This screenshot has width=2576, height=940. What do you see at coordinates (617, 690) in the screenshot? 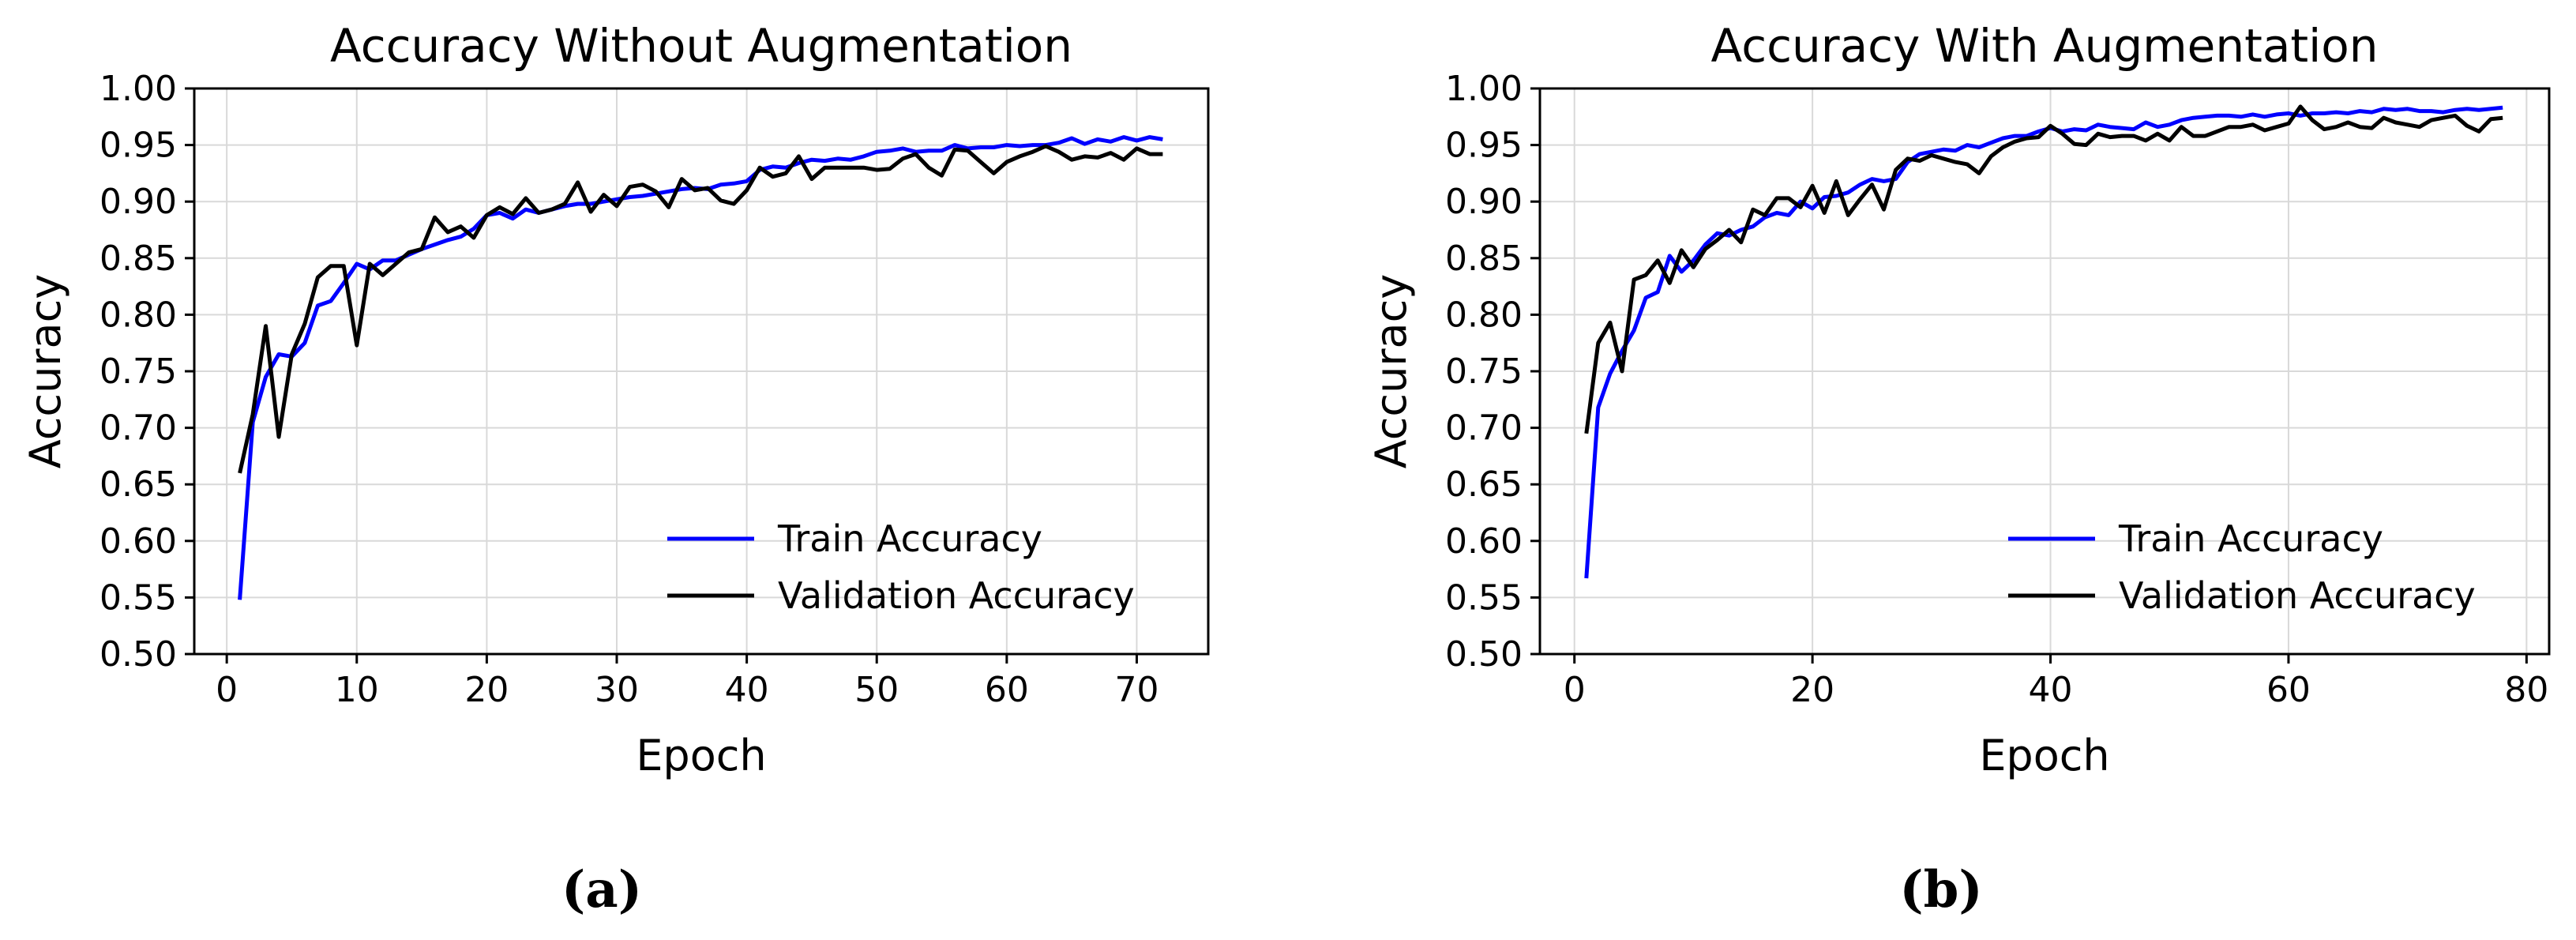
I see `x-tick-label: 30` at bounding box center [617, 690].